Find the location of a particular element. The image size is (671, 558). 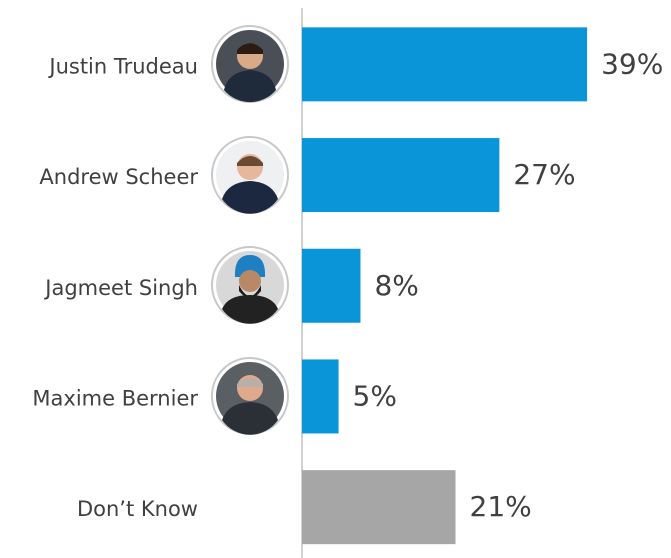

category-label: Maxime Bernier is located at coordinates (115, 398).